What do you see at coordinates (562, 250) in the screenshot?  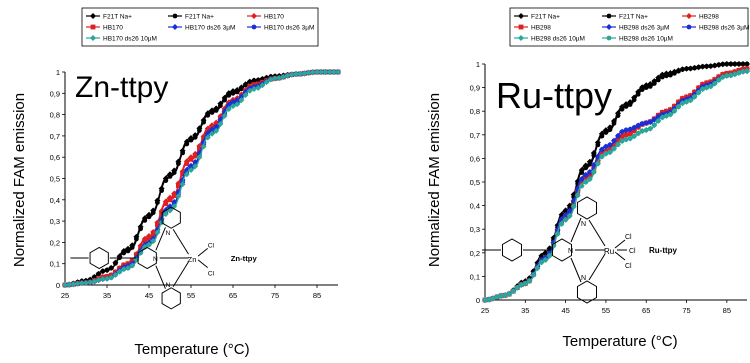 I see `central-pyridine-ring` at bounding box center [562, 250].